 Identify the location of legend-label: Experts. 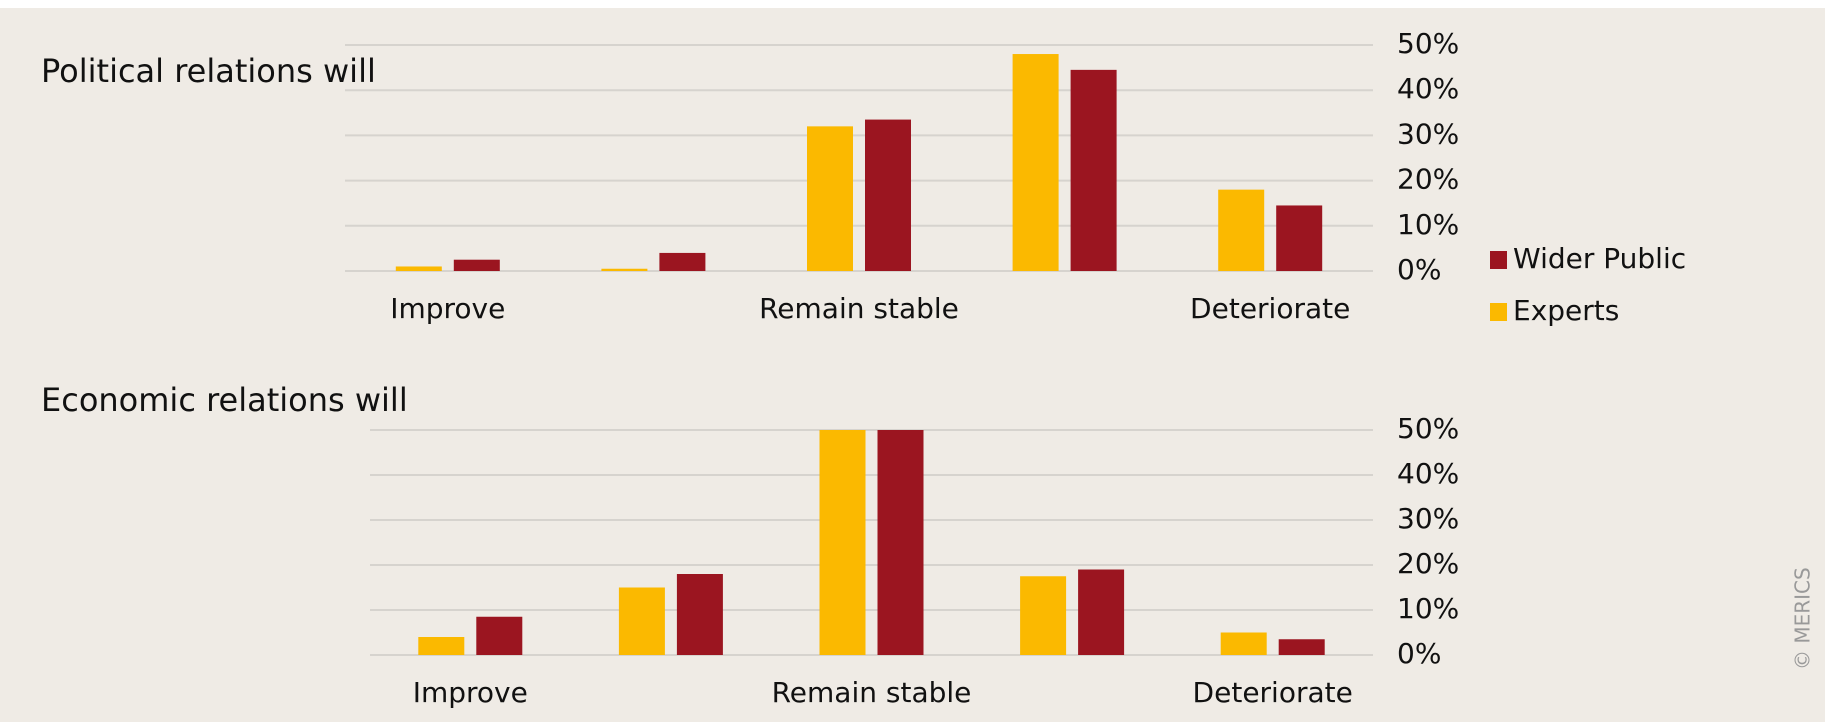
(1566, 310).